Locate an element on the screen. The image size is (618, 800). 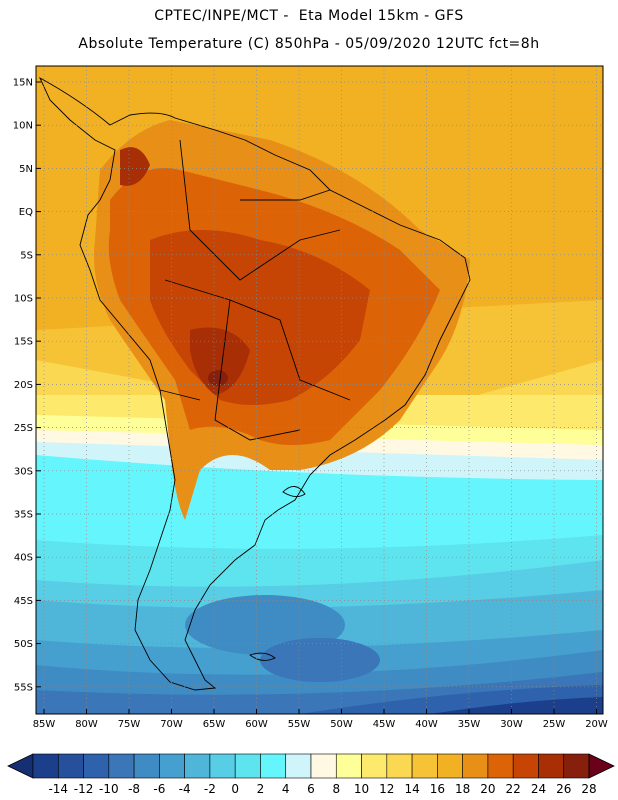
lat-label: 55S is located at coordinates (23, 687).